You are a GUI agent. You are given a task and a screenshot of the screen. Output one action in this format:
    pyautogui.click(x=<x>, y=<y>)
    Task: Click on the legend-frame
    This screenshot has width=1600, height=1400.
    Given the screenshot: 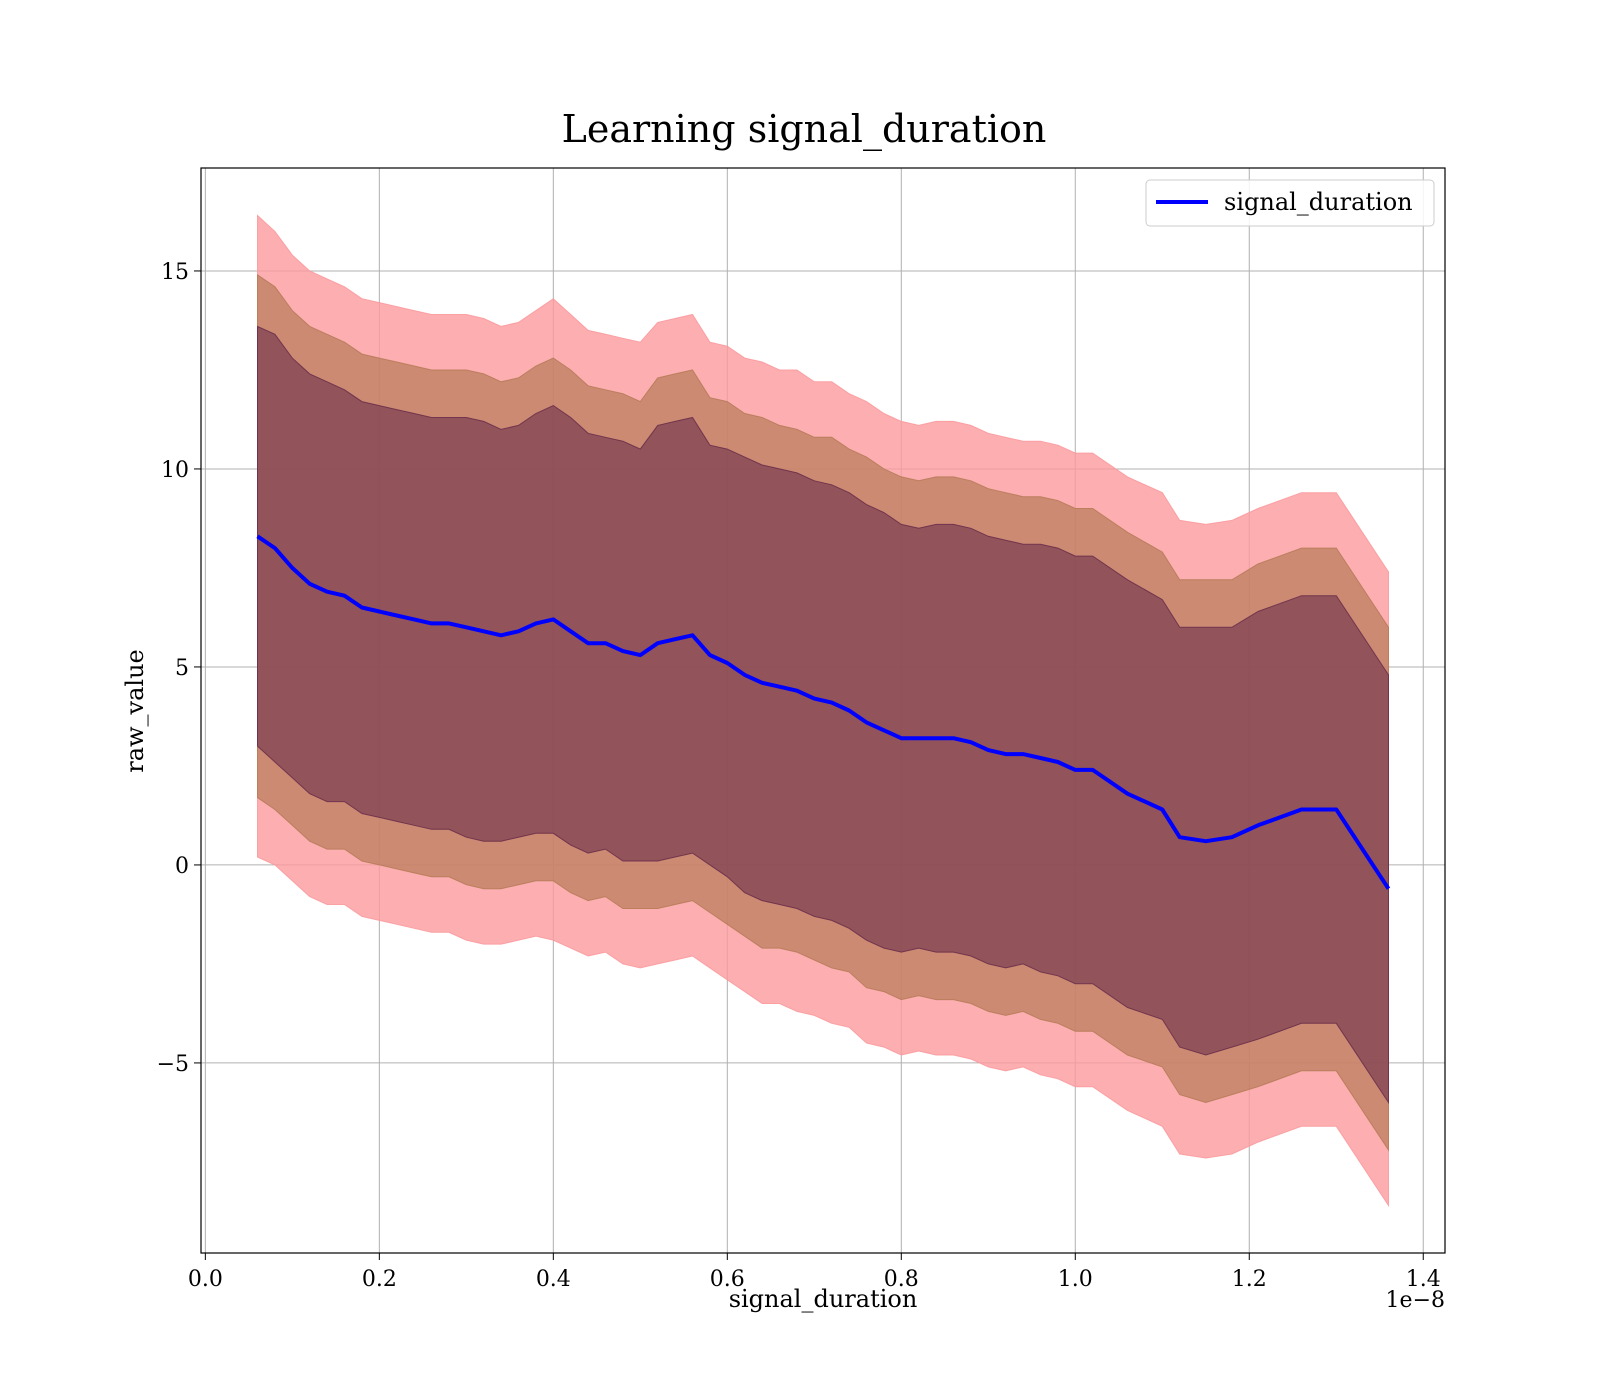 What is the action you would take?
    pyautogui.click(x=1290, y=203)
    